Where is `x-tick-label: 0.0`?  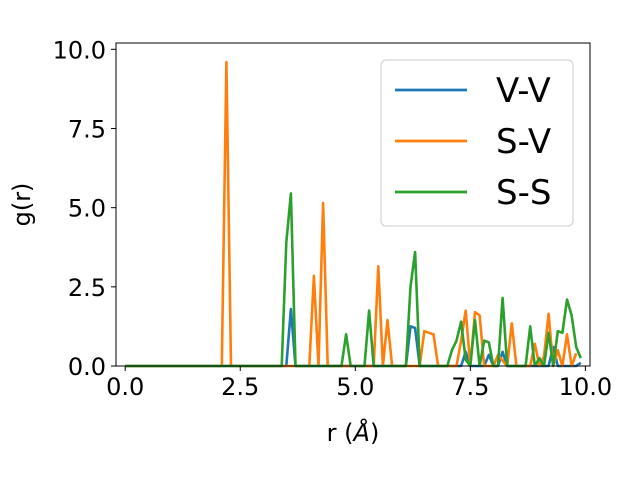
x-tick-label: 0.0 is located at coordinates (125, 387).